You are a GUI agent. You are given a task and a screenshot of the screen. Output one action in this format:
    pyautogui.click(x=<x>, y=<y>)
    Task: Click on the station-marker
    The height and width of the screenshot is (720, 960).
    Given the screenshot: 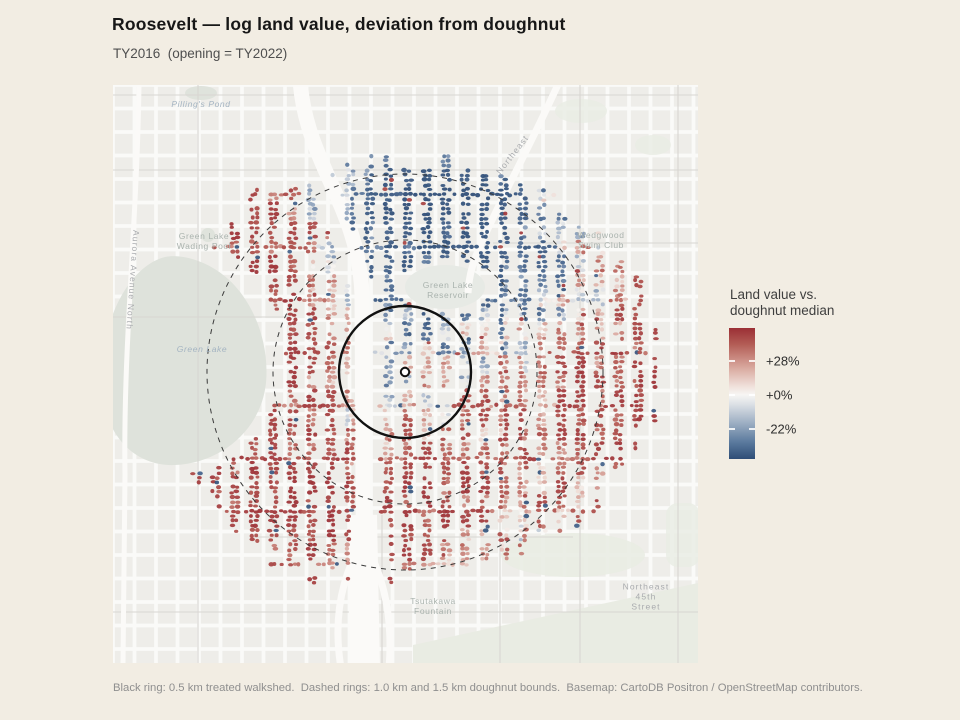 What is the action you would take?
    pyautogui.click(x=405, y=372)
    